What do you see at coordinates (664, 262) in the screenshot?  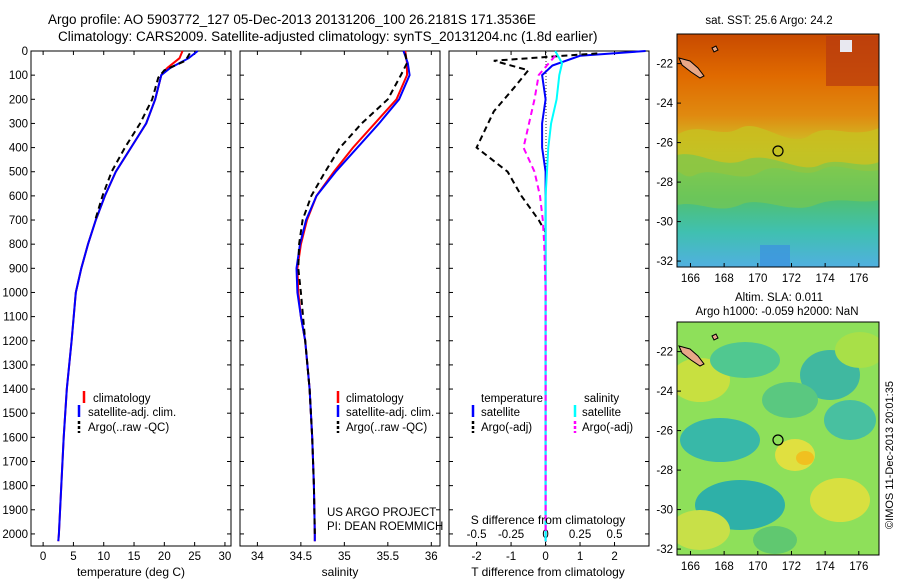 I see `latitude-label: -32` at bounding box center [664, 262].